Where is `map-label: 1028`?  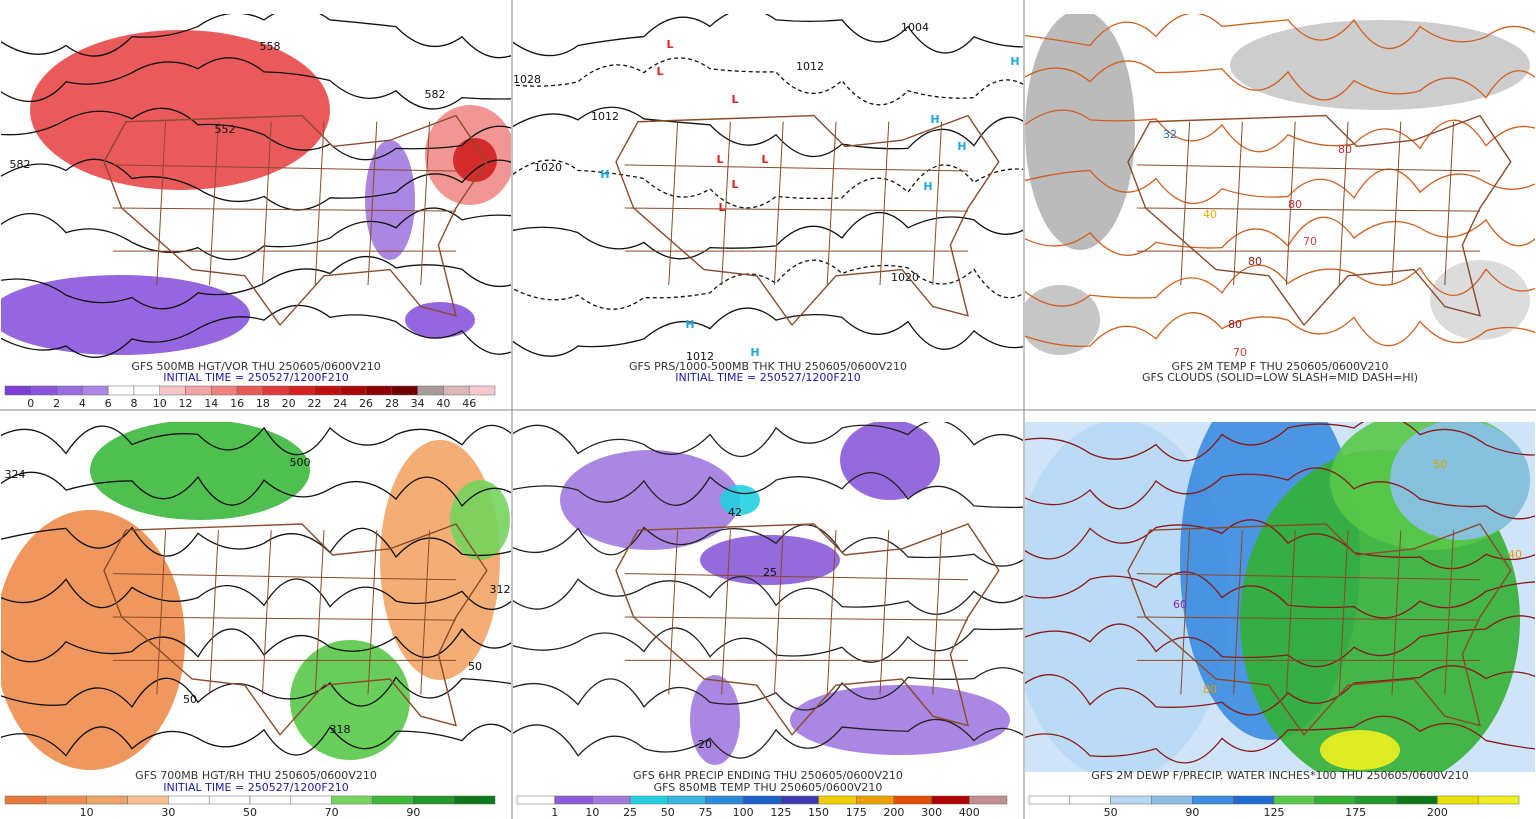
map-label: 1028 is located at coordinates (527, 79).